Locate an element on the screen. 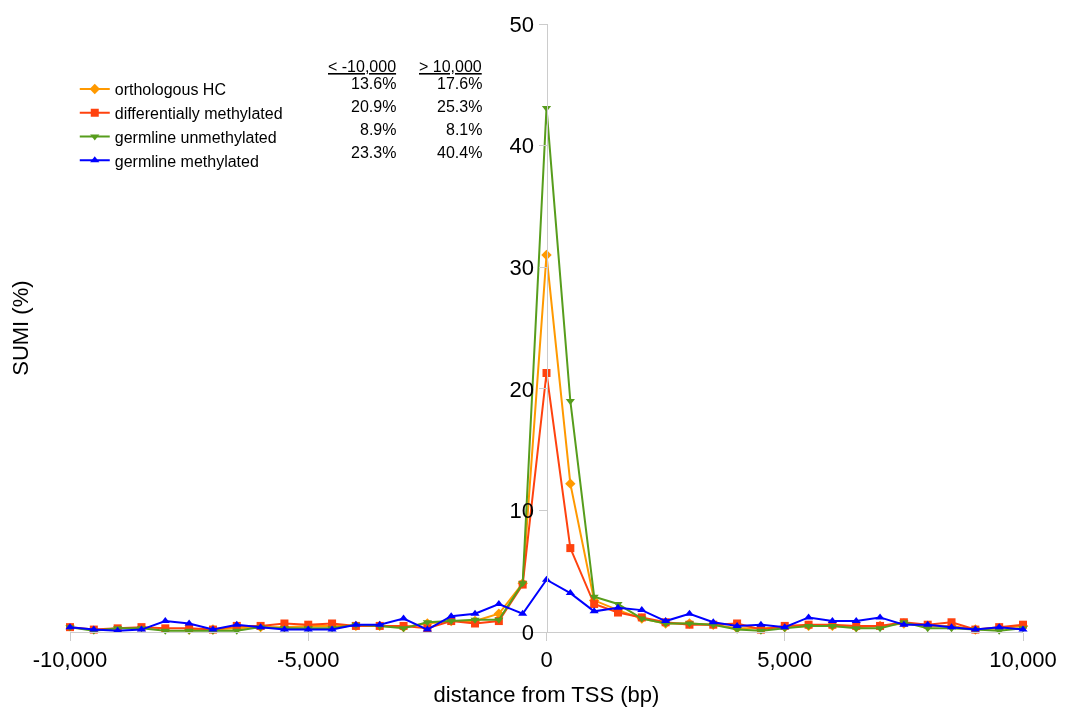 This screenshot has width=1069, height=721. y-tick-label: 30 is located at coordinates (522, 267).